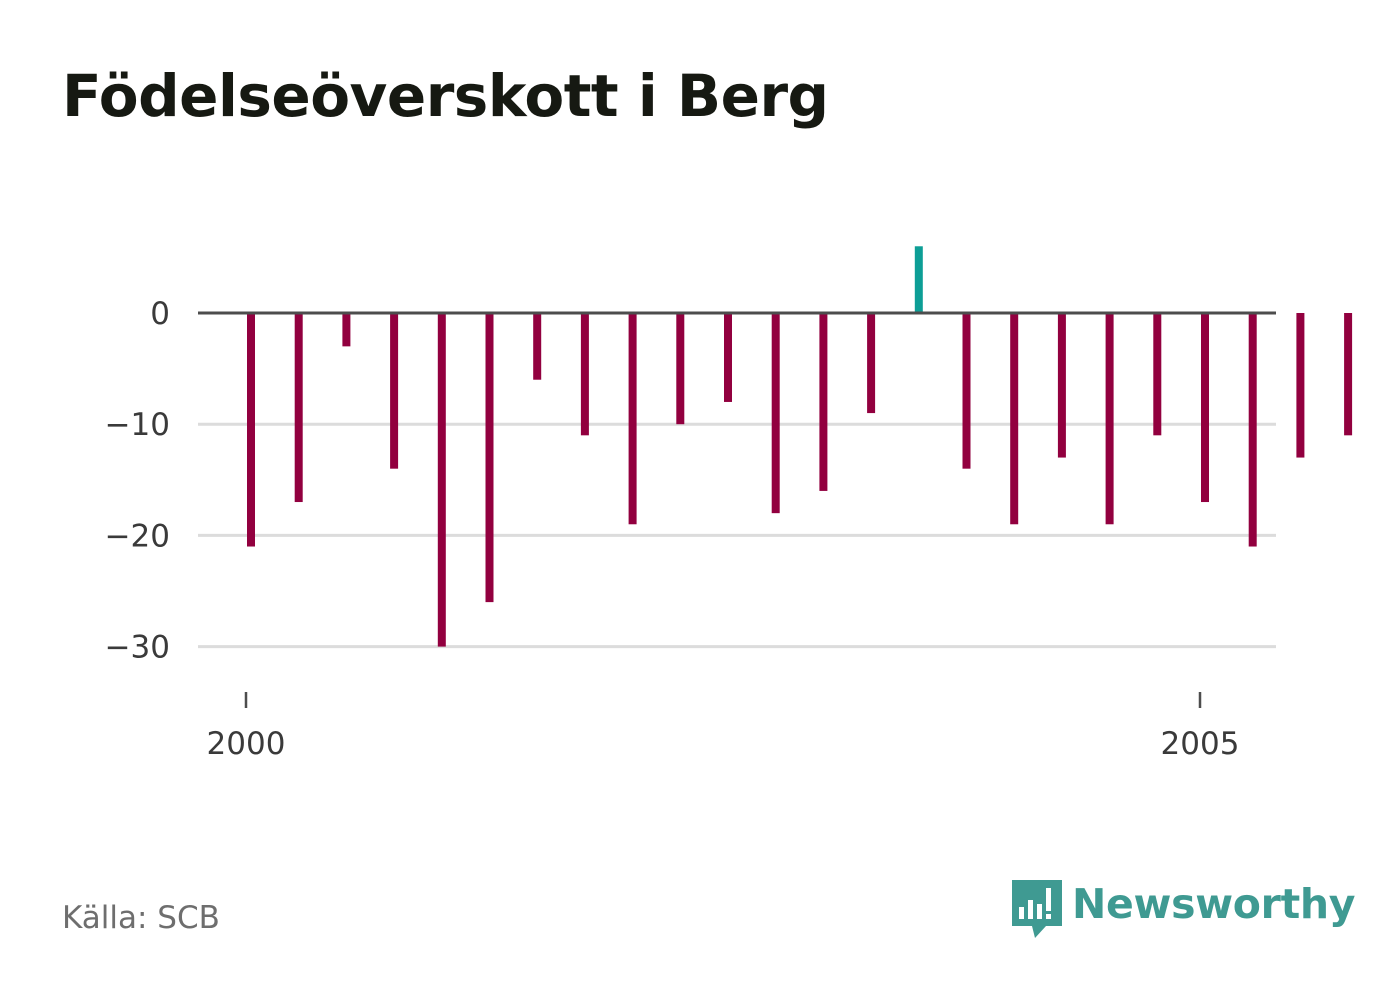 This screenshot has width=1382, height=999. What do you see at coordinates (160, 314) in the screenshot?
I see `y-tick-label: 0` at bounding box center [160, 314].